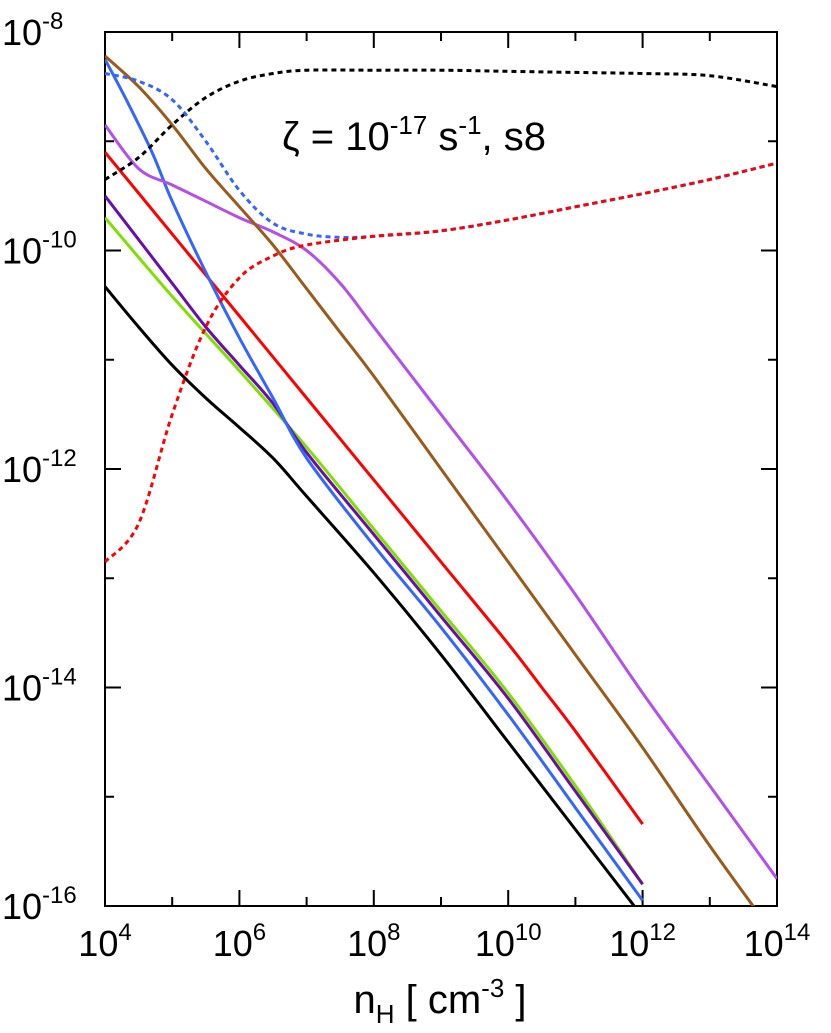 This screenshot has width=831, height=1033. I want to click on annotation: ζ = 10-17 s-1, s8, so click(414, 134).